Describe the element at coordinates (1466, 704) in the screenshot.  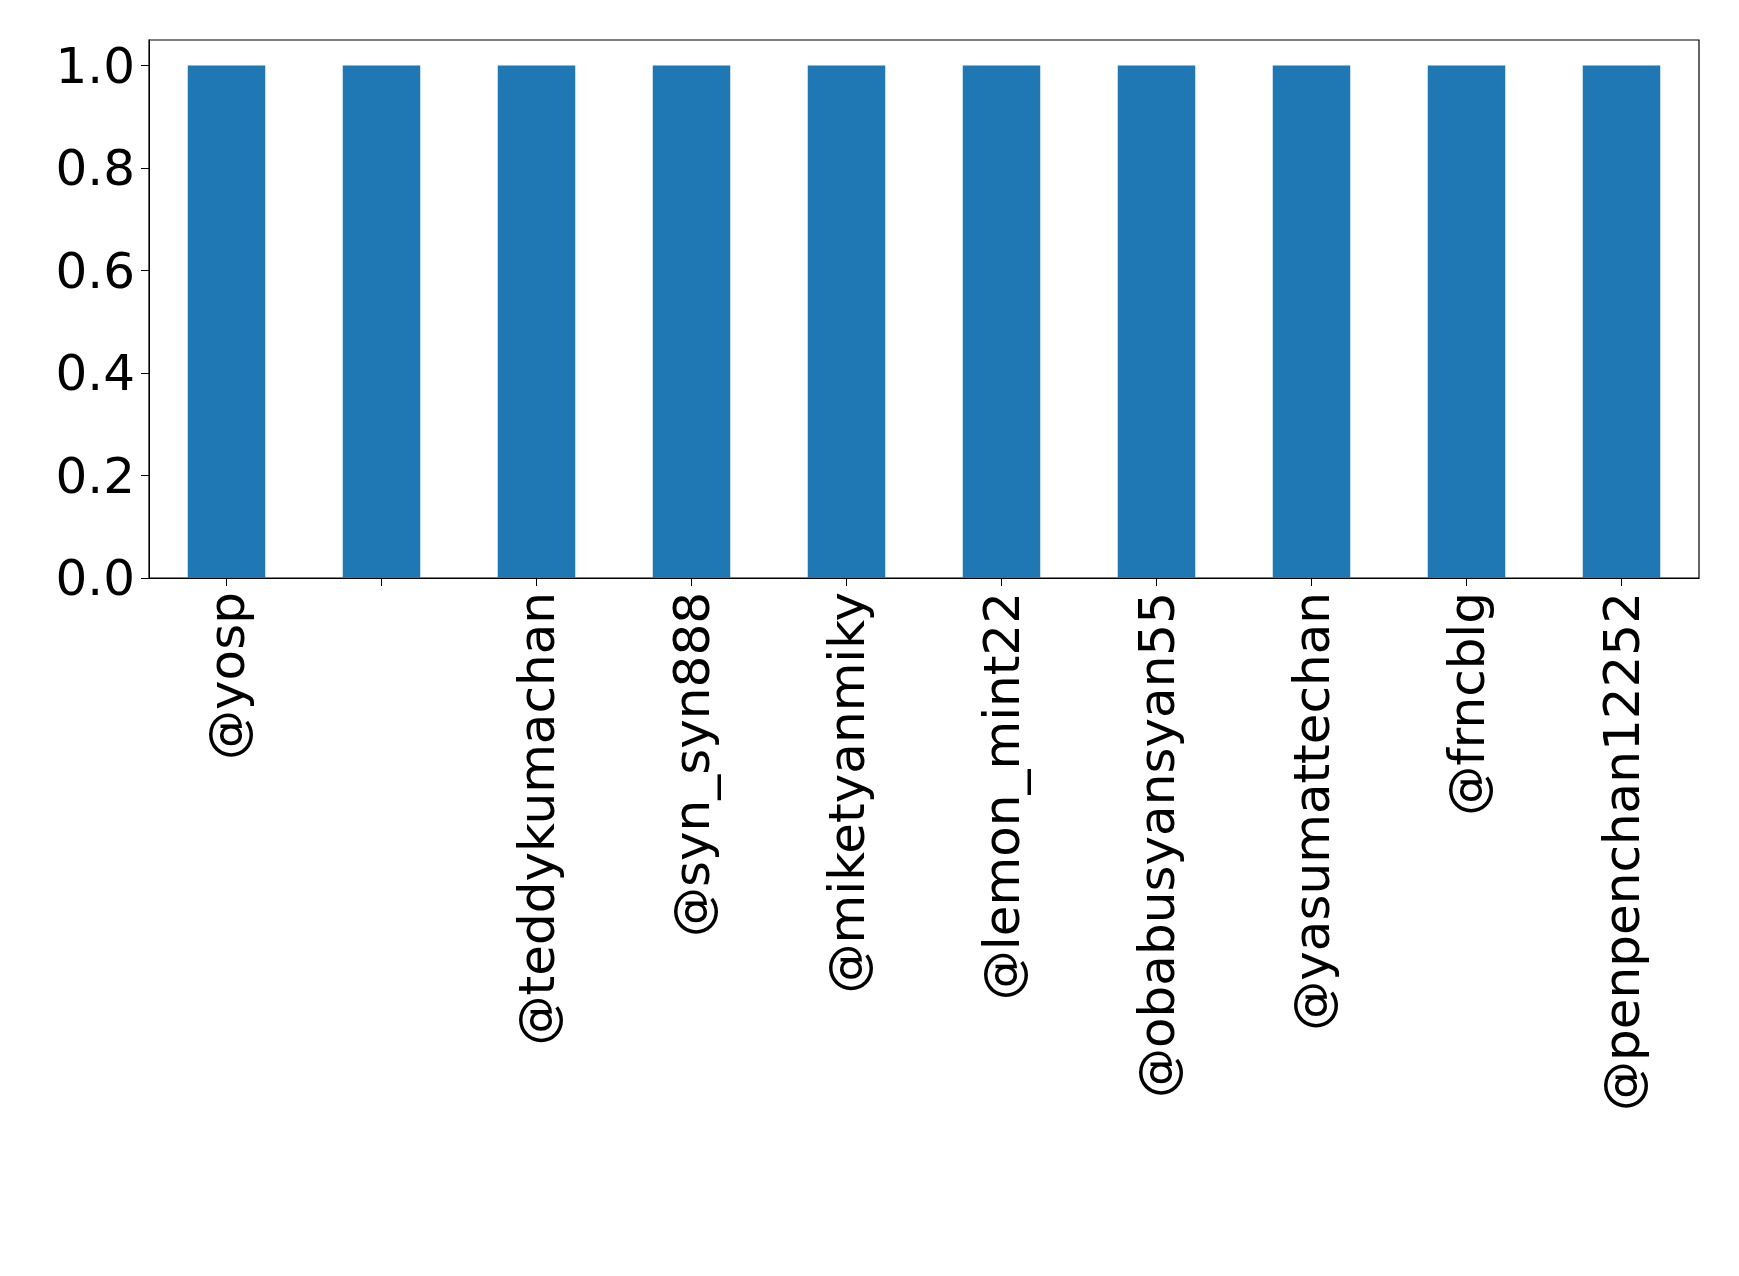
I see `x-tick-label: @frncblg` at that location.